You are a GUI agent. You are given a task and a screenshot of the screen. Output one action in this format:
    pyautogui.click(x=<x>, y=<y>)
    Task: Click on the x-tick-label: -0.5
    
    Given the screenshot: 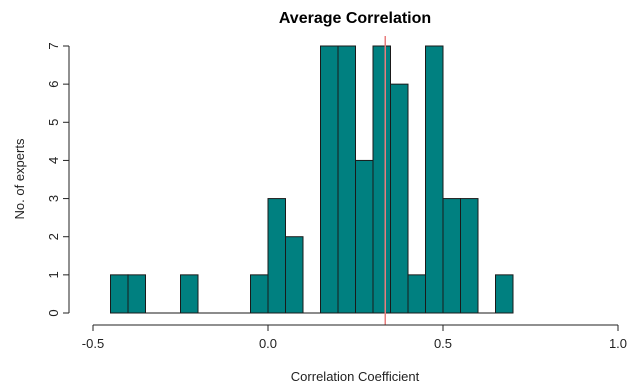 What is the action you would take?
    pyautogui.click(x=93, y=343)
    